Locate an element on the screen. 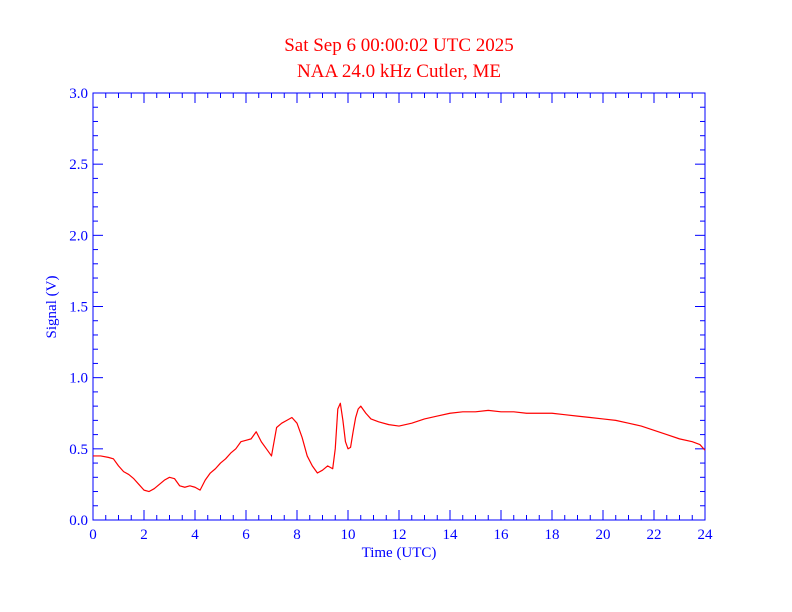 Image resolution: width=792 pixels, height=612 pixels. series-layer is located at coordinates (399, 447).